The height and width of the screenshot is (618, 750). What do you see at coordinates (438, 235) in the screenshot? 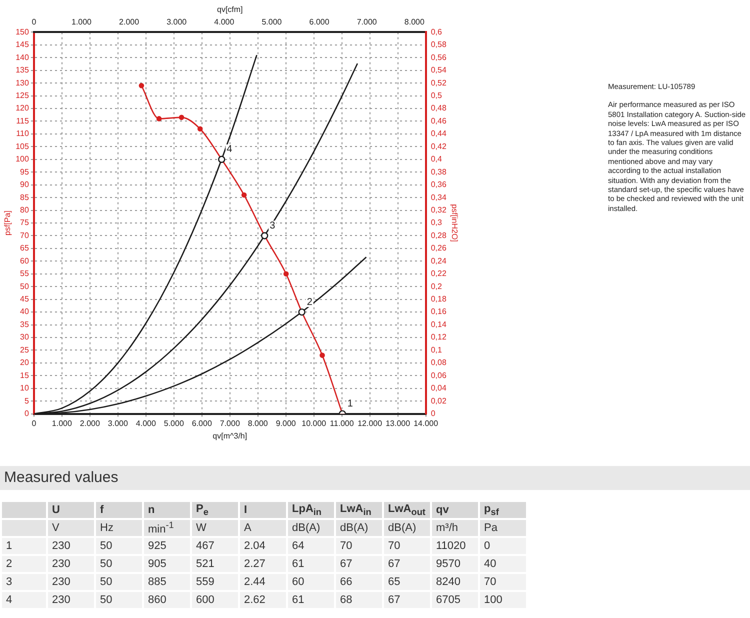
I see `y2-tick-label: 0,28` at bounding box center [438, 235].